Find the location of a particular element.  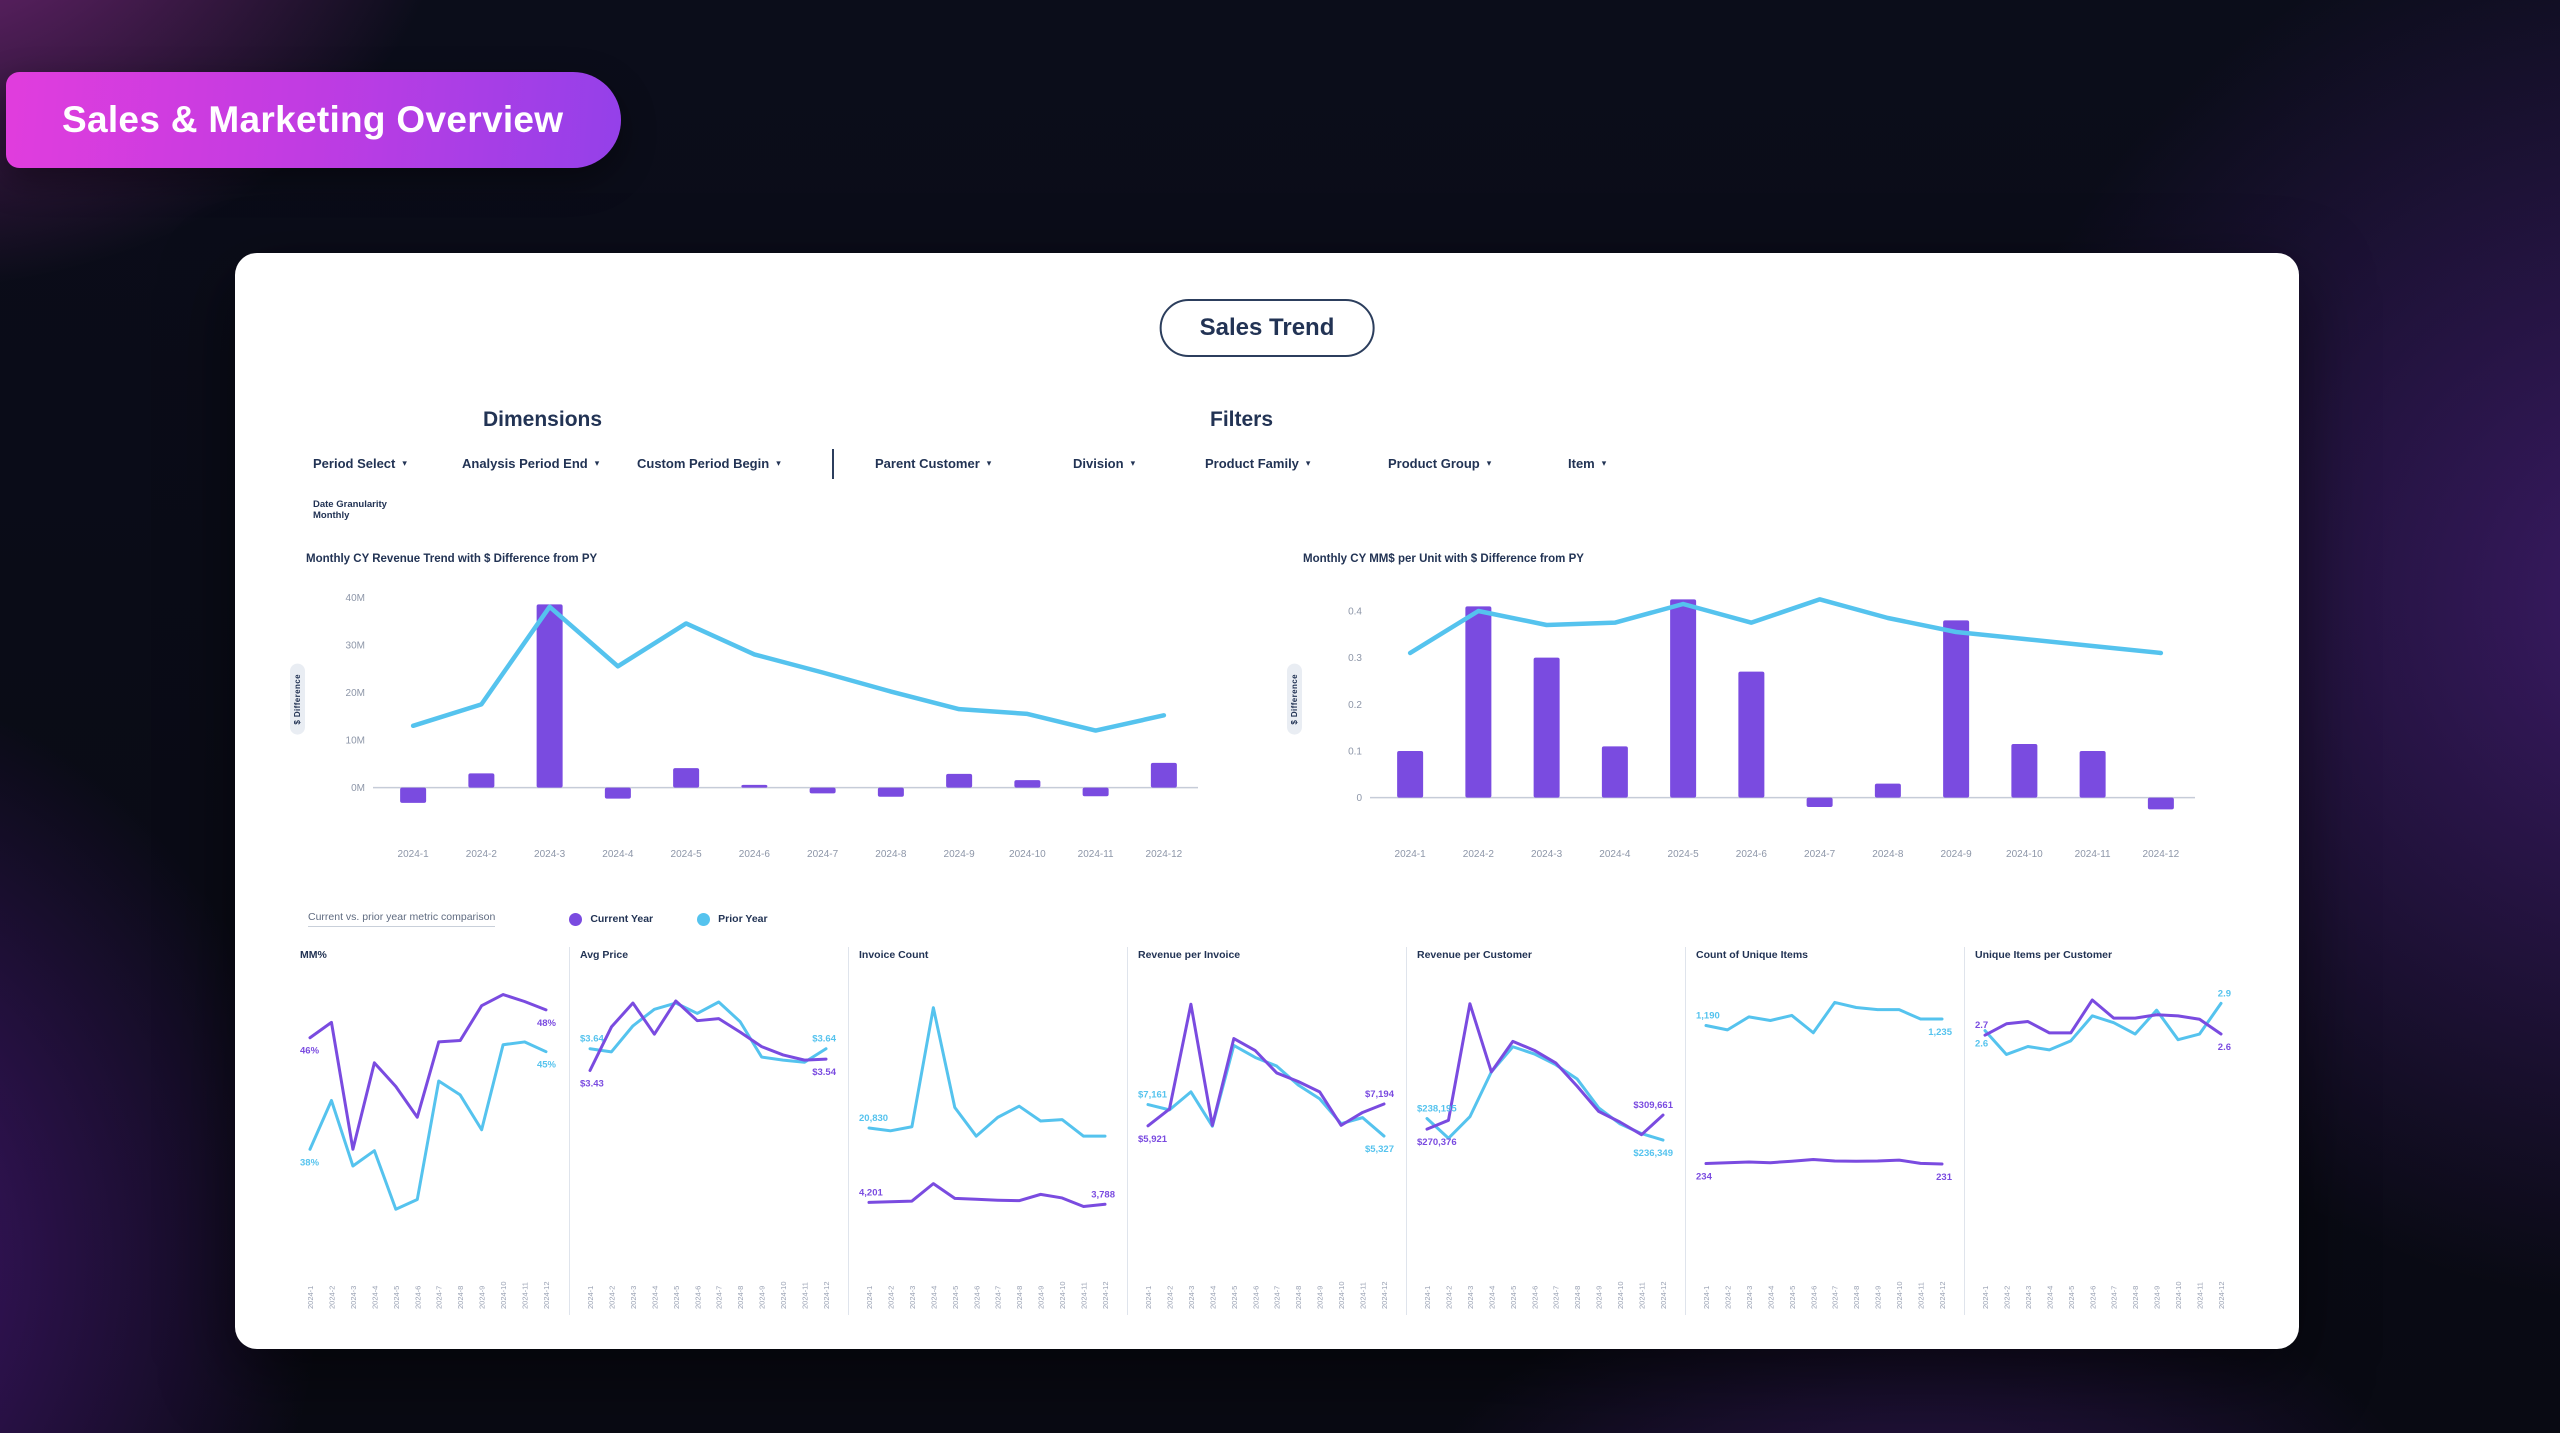

dropdown-label: Custom Period Begin is located at coordinates (703, 463).